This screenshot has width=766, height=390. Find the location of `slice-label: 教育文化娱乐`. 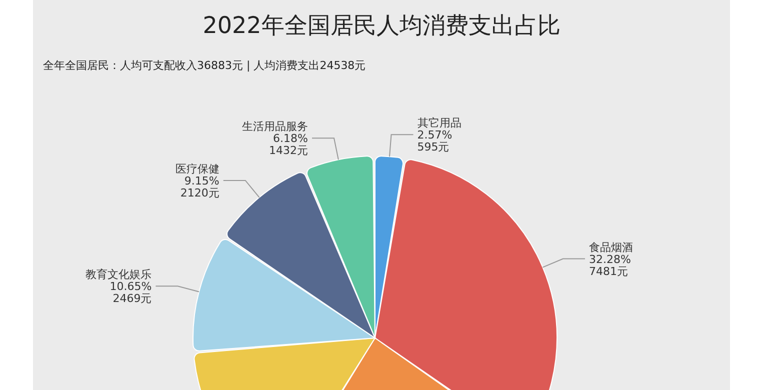

slice-label: 教育文化娱乐 is located at coordinates (119, 275).